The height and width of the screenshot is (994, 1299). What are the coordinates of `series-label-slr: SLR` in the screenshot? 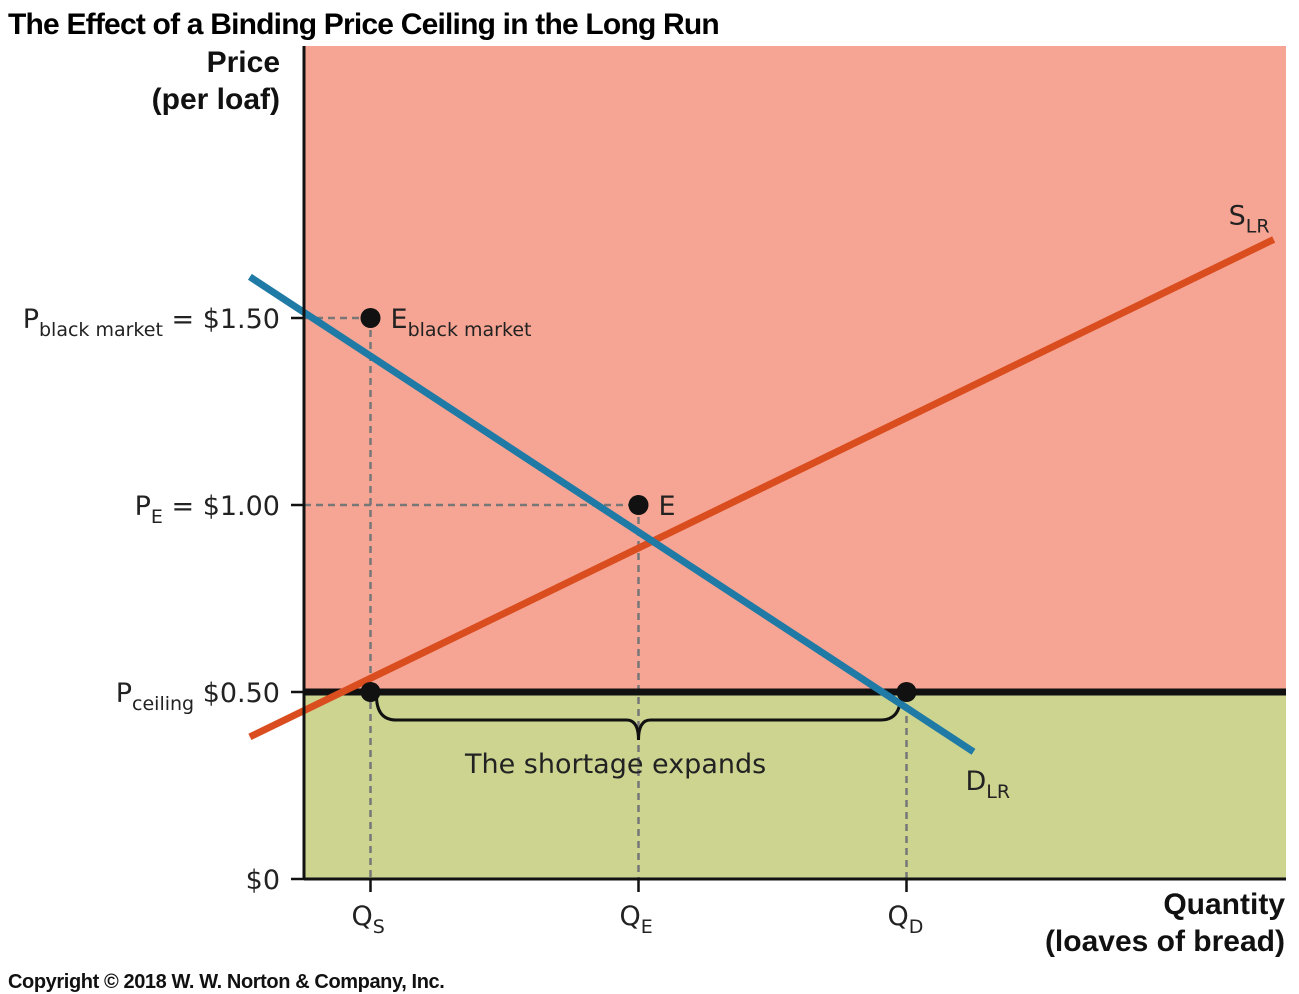 It's located at (1249, 218).